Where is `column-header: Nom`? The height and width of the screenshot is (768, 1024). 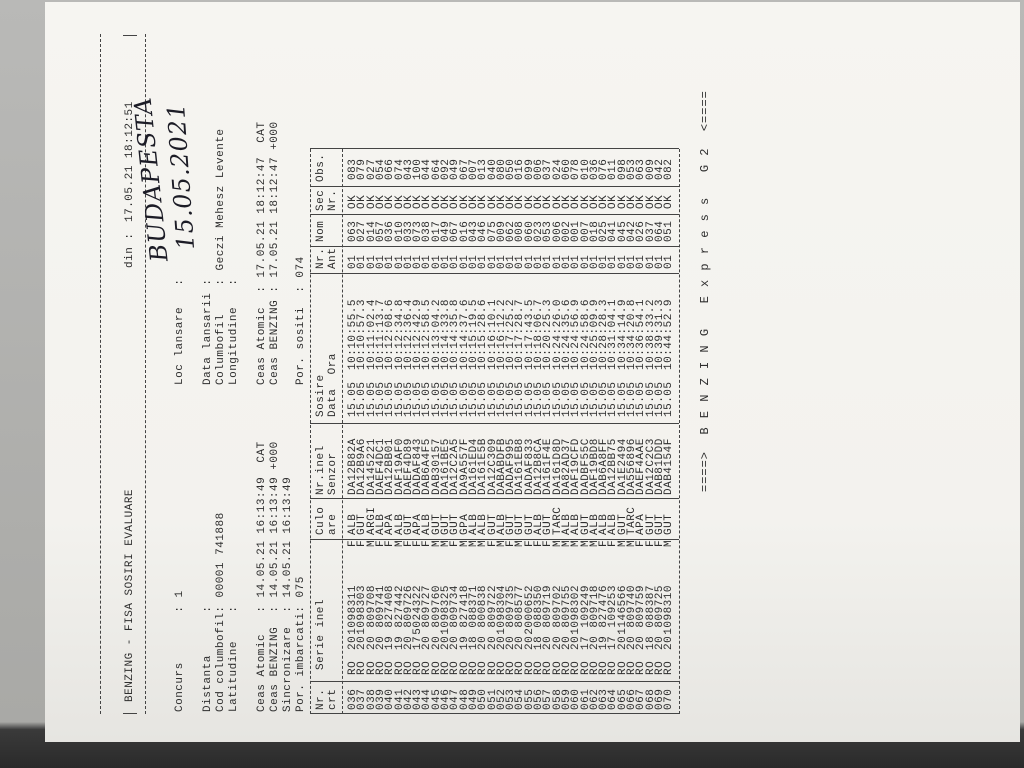
column-header: Nom is located at coordinates (321, 231).